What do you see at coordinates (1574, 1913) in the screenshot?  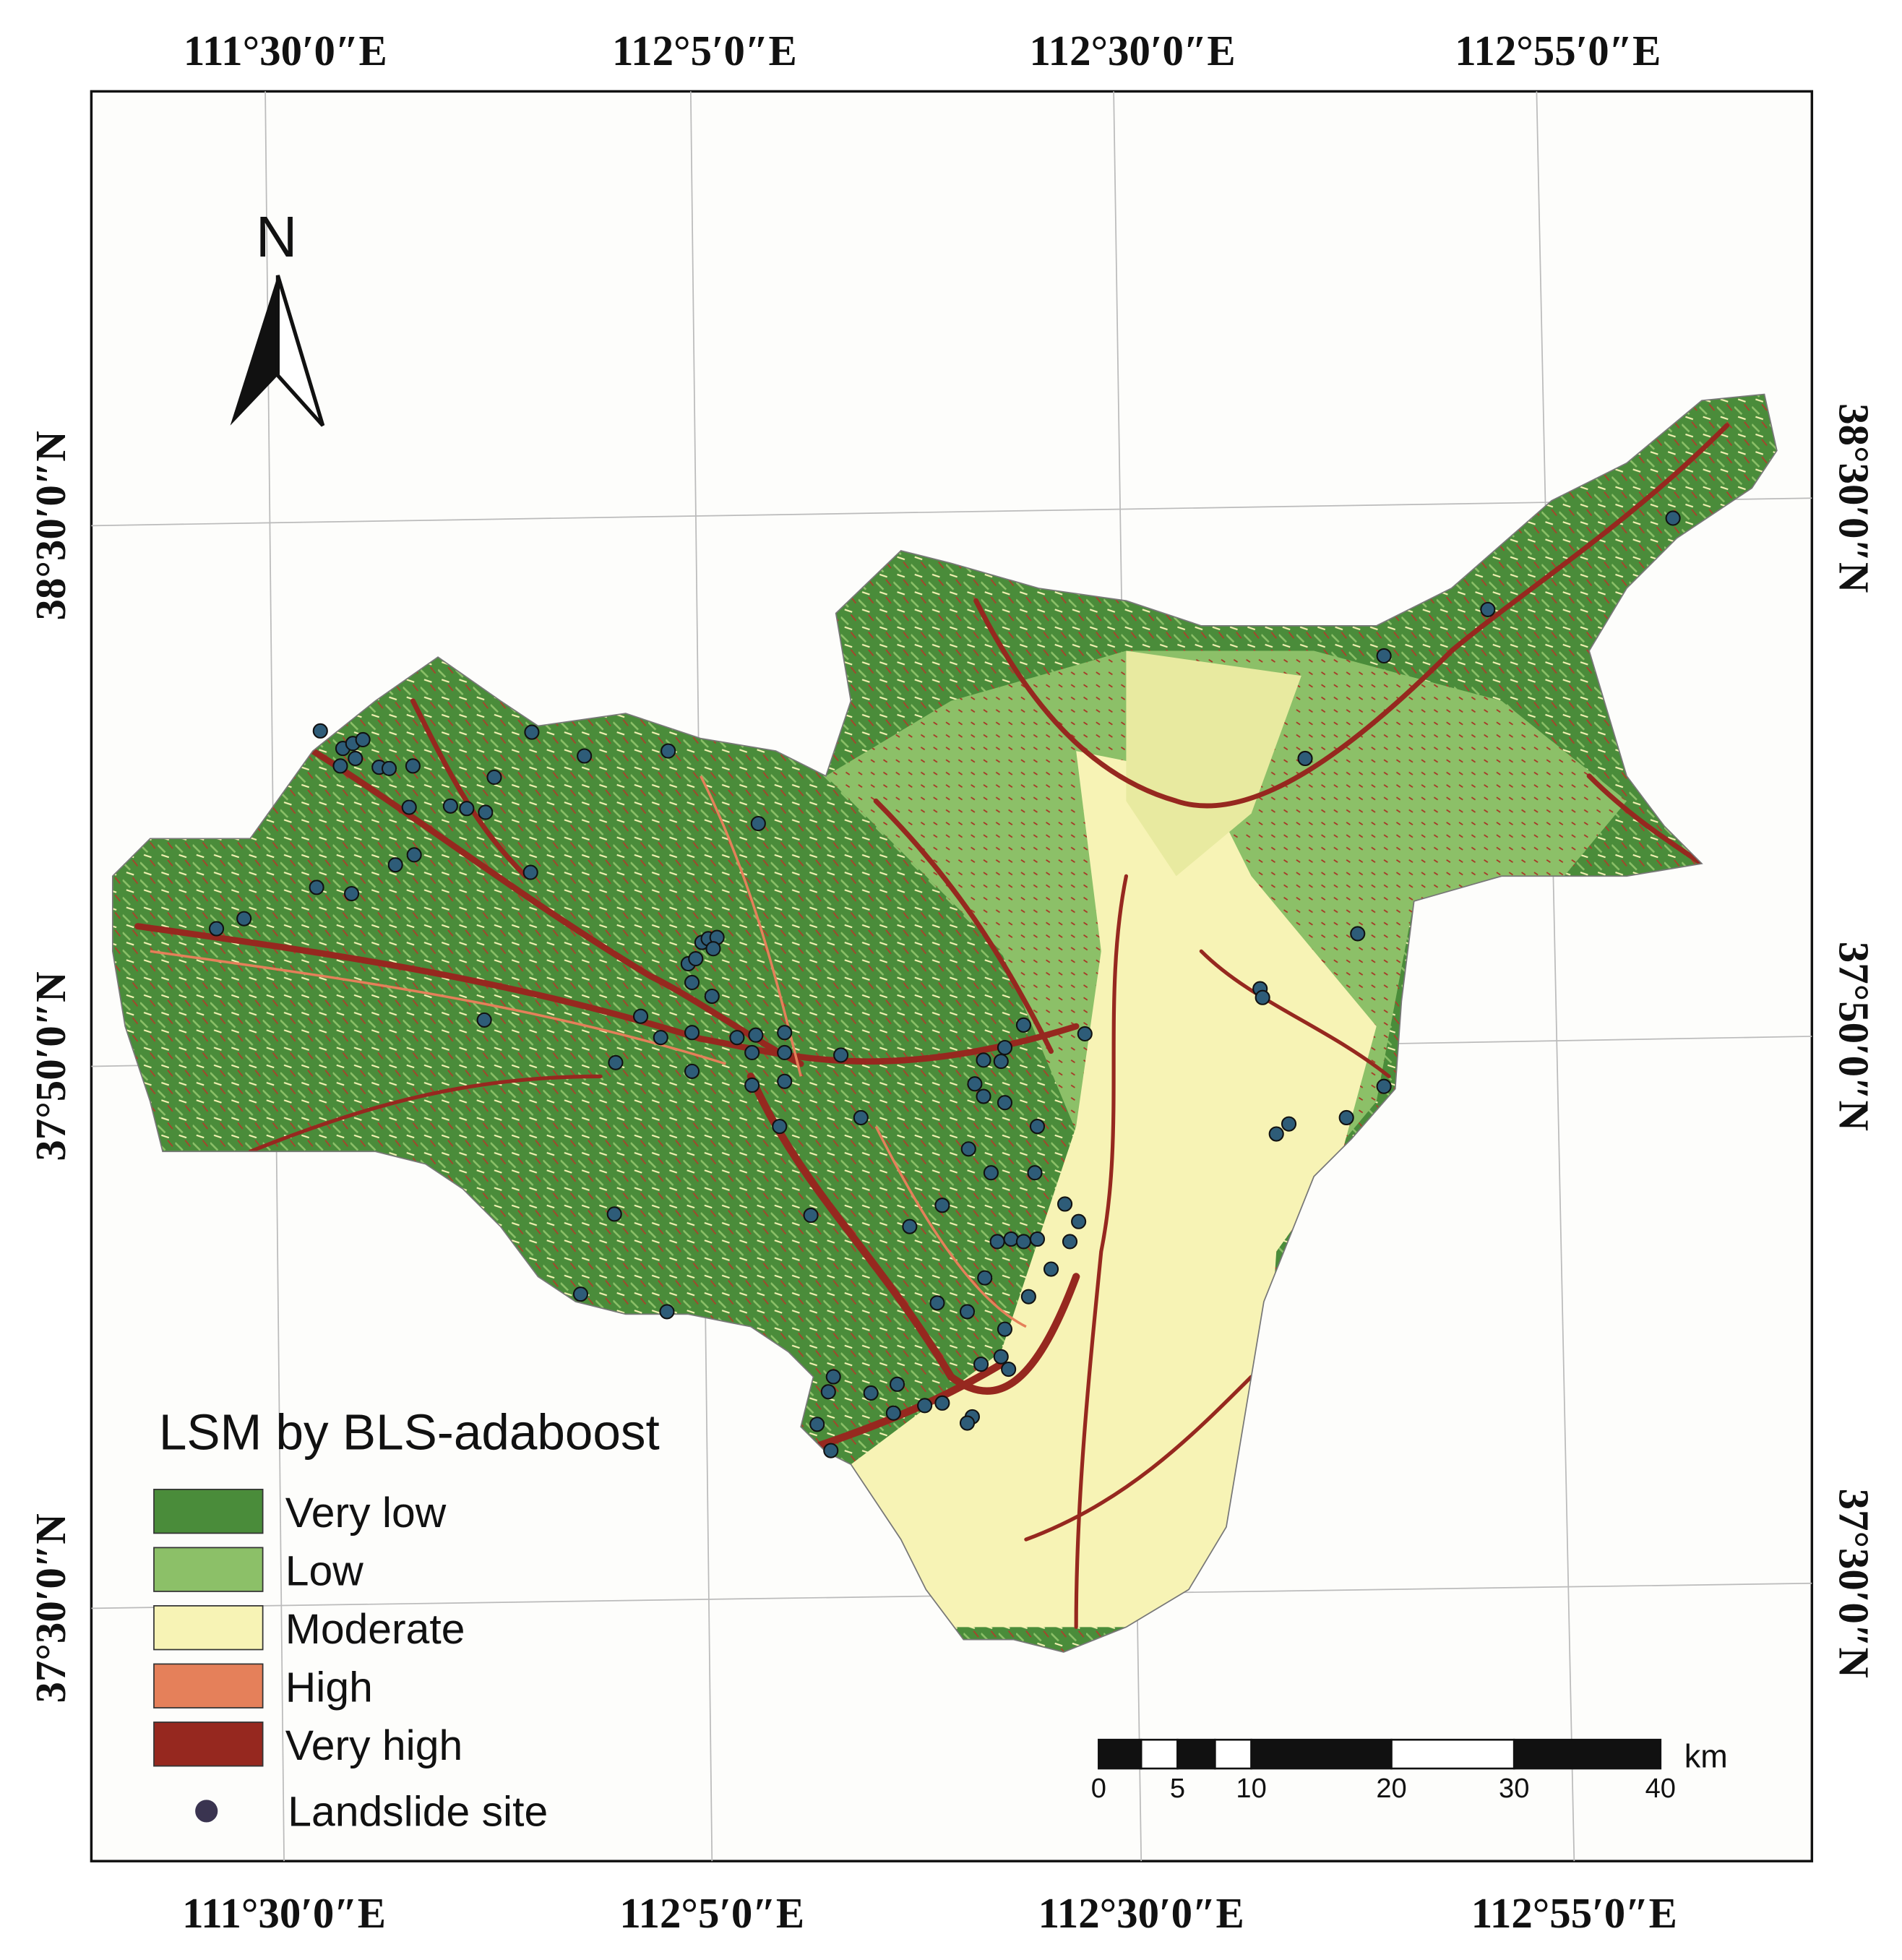 I see `bottom-label: 112°55′0″E` at bounding box center [1574, 1913].